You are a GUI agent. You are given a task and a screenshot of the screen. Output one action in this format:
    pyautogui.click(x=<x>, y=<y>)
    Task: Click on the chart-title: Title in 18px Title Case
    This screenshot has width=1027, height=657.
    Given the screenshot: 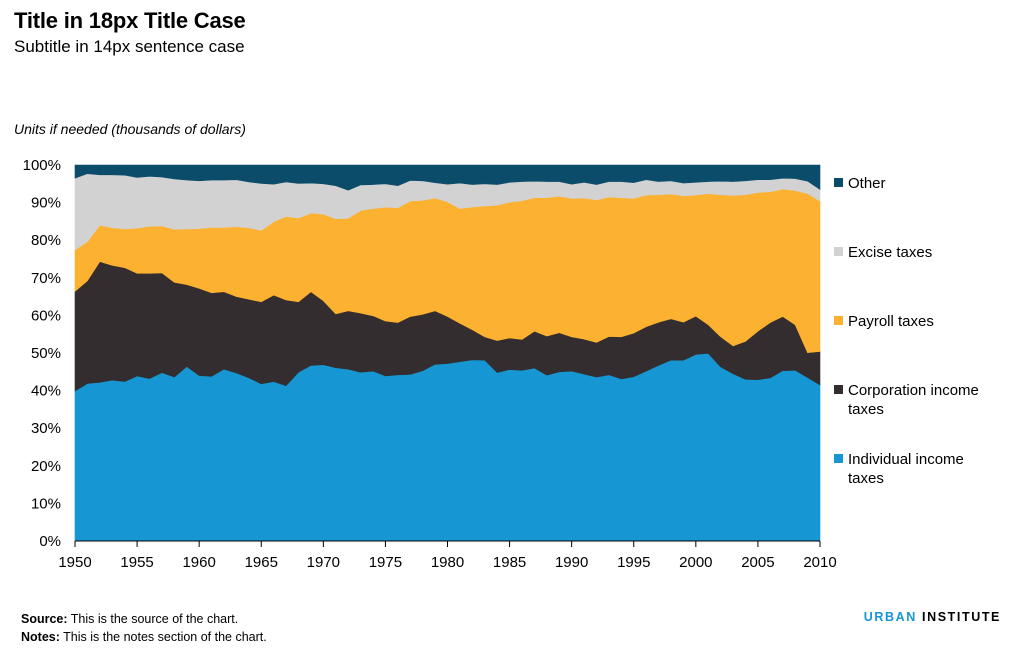 What is the action you would take?
    pyautogui.click(x=130, y=20)
    